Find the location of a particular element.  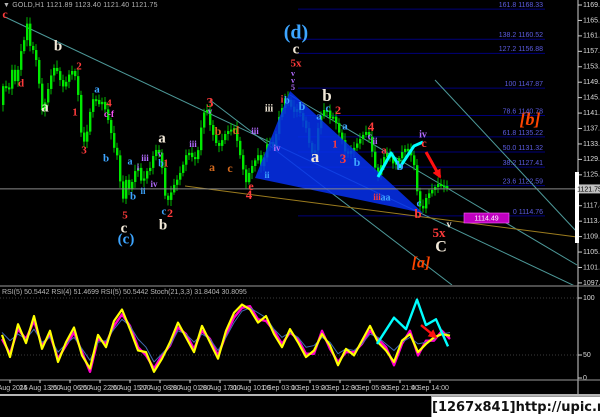

svg-text: 1153.40 is located at coordinates (591, 67).